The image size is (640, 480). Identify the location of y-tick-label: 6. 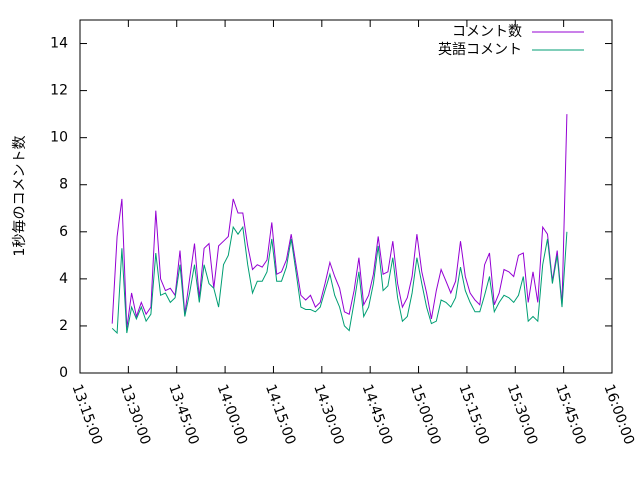
(63, 232).